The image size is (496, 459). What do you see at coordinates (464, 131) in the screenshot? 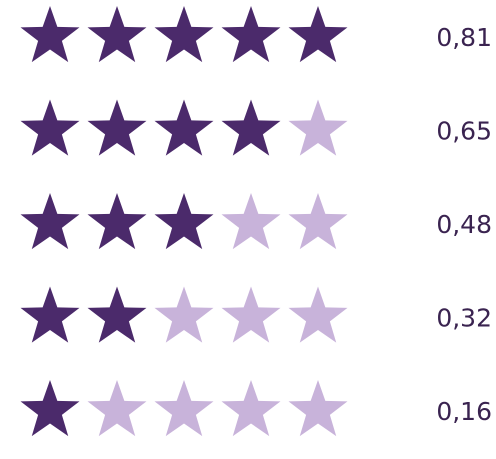
I see `rating-label: 0,65` at bounding box center [464, 131].